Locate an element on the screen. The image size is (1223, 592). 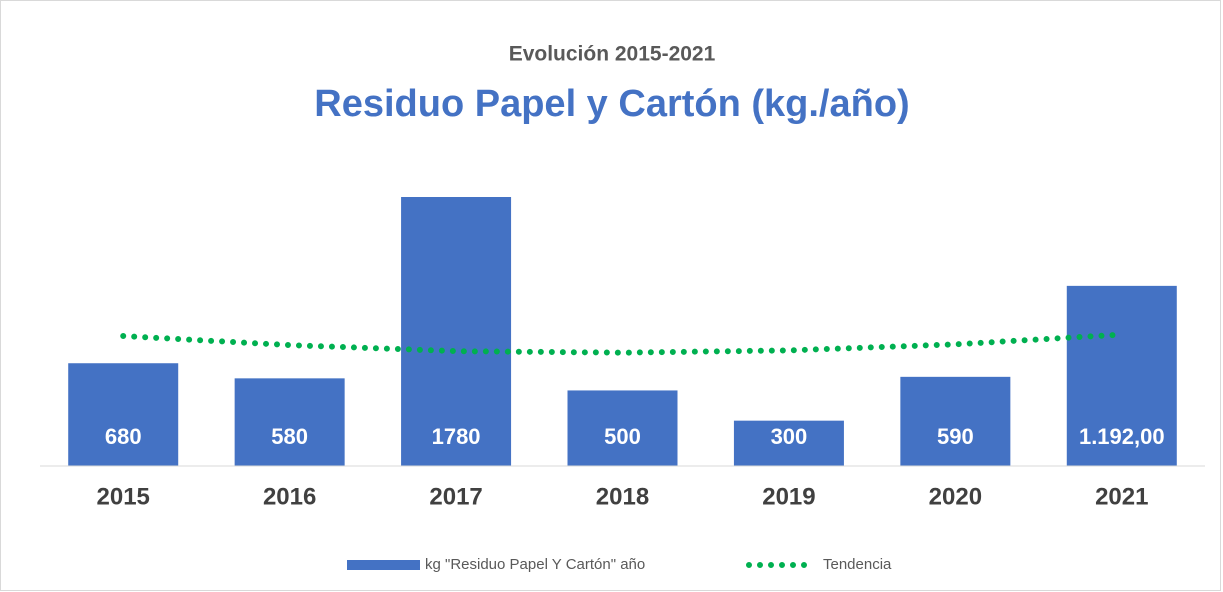
data-label: 1780 is located at coordinates (456, 436).